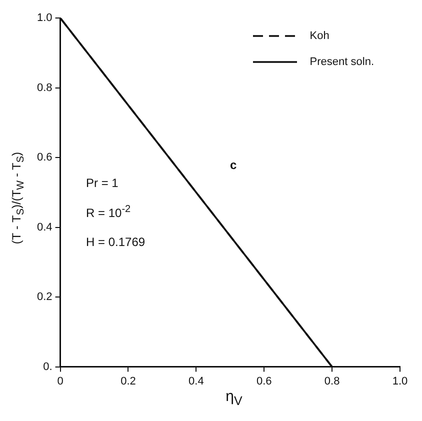 The image size is (422, 421). I want to click on x-tick-label: 0.8, so click(332, 381).